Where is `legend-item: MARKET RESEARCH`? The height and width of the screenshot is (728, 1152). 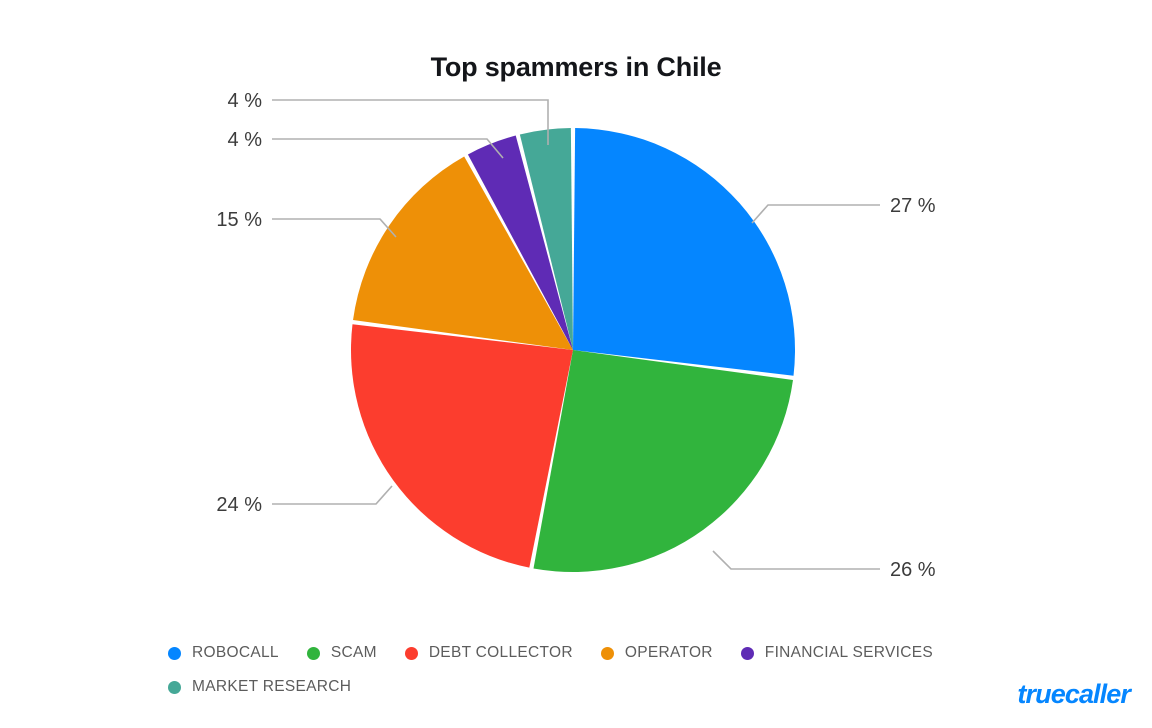 legend-item: MARKET RESEARCH is located at coordinates (259, 687).